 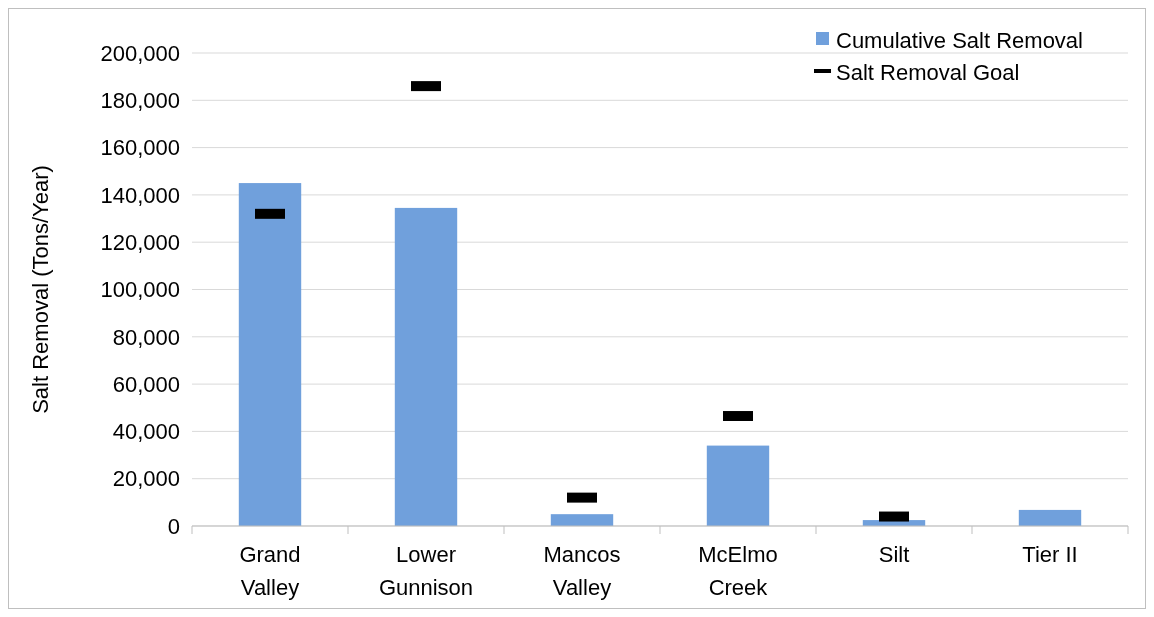 I want to click on y-tick-label: 20,000, so click(x=146, y=479).